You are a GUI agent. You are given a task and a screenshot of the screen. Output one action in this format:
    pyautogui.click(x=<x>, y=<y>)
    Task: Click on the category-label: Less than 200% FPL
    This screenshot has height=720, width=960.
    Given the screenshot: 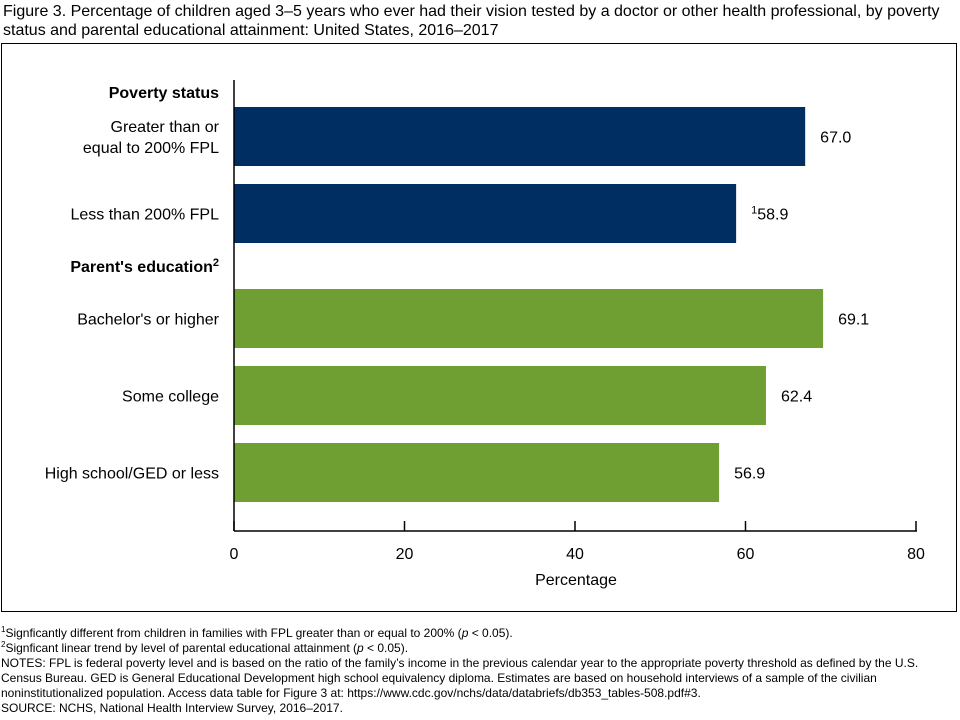 What is the action you would take?
    pyautogui.click(x=144, y=215)
    